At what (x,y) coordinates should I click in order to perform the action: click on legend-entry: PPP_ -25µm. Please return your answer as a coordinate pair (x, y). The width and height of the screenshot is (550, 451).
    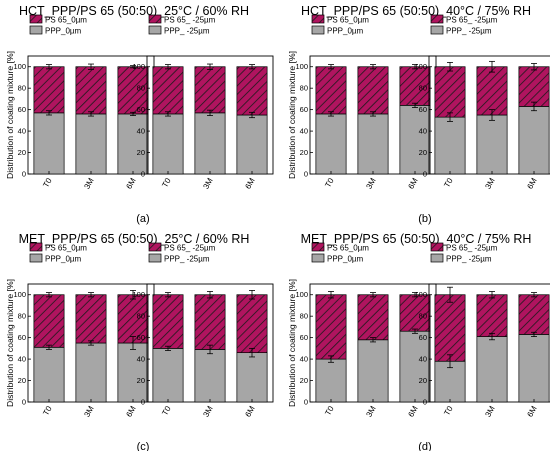
    Looking at the image, I should click on (187, 31).